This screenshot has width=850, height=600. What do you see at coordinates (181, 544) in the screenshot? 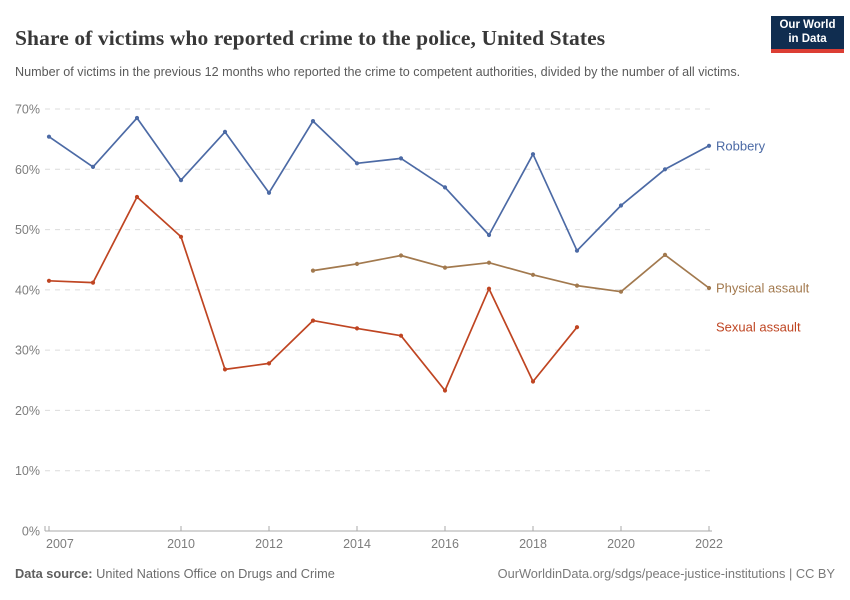
I see `x-axis-tick-label: 2010` at bounding box center [181, 544].